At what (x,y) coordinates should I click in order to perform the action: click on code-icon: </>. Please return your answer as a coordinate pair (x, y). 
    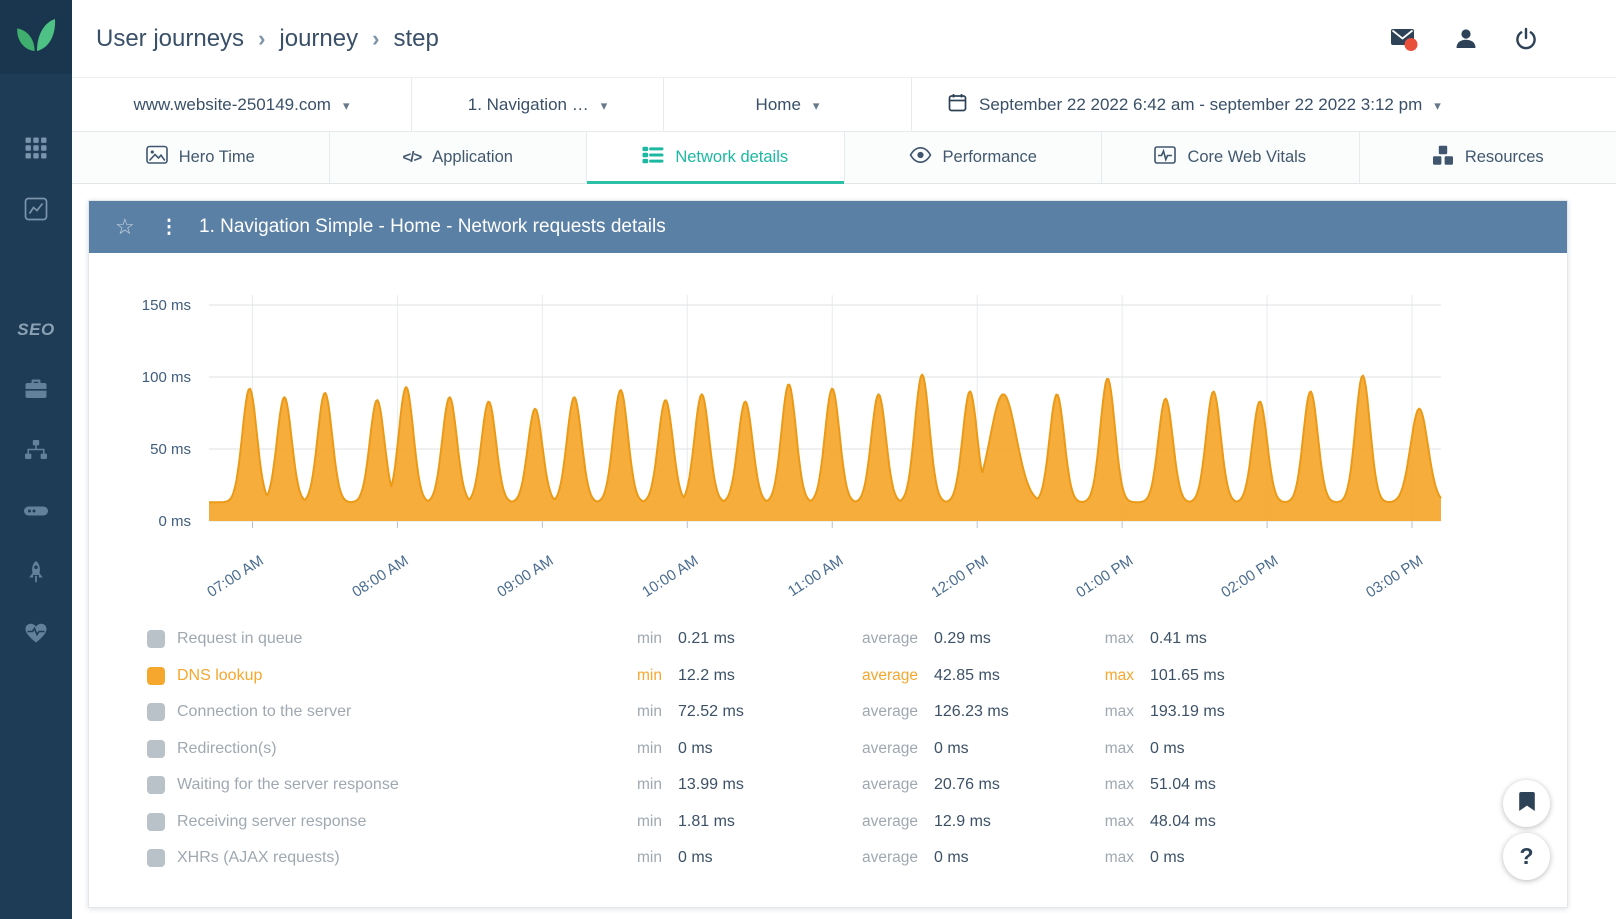
    Looking at the image, I should click on (412, 157).